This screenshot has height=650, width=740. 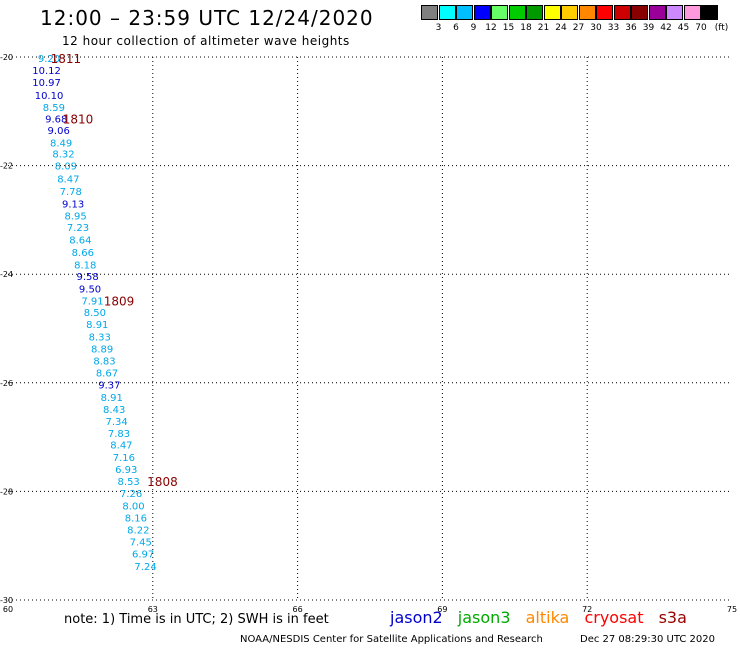 What do you see at coordinates (114, 410) in the screenshot?
I see `wave-height-label: 8.43` at bounding box center [114, 410].